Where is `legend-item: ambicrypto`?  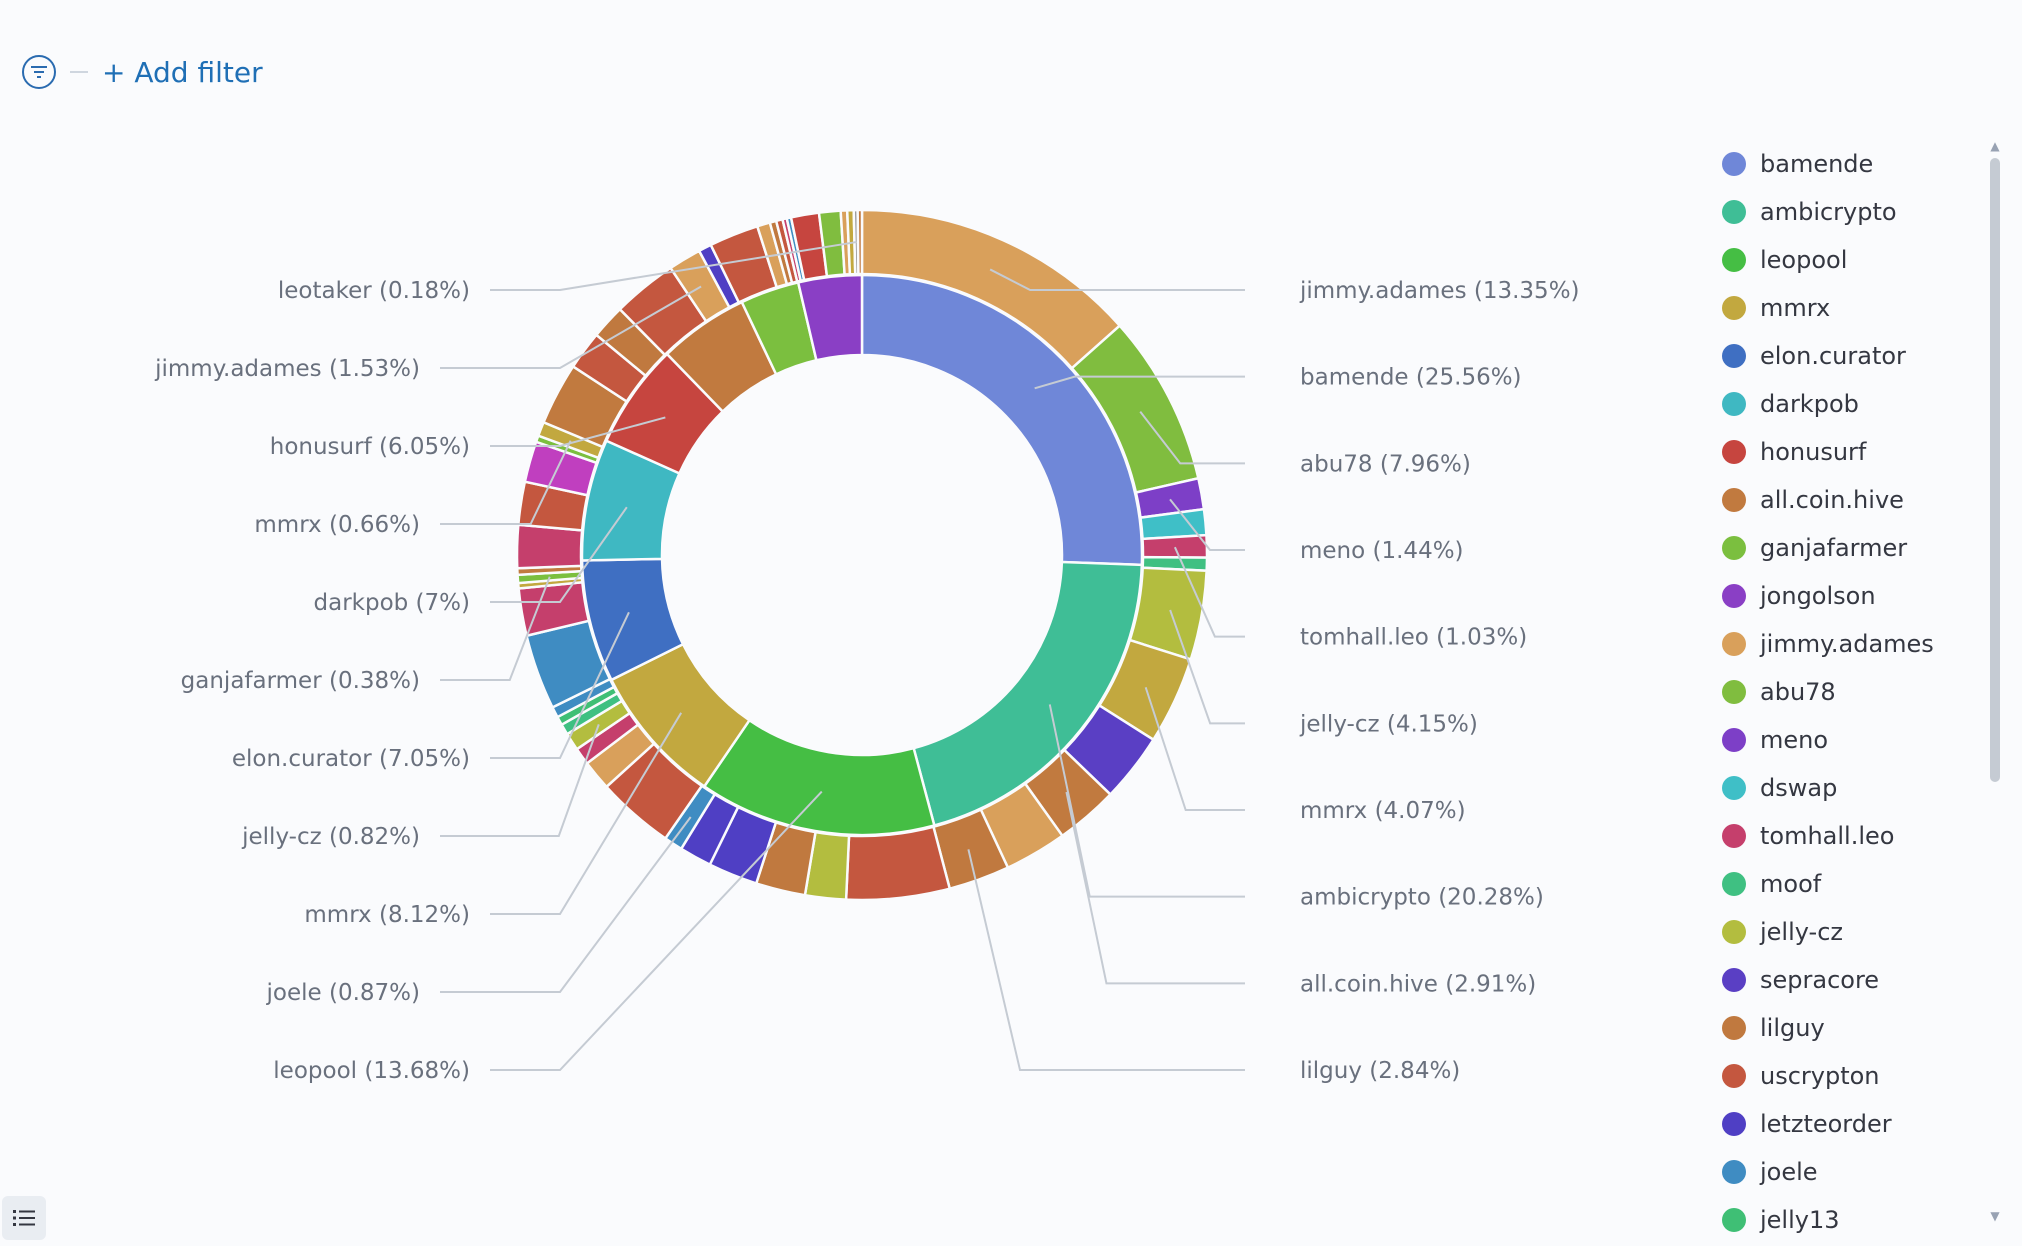 legend-item: ambicrypto is located at coordinates (1848, 212).